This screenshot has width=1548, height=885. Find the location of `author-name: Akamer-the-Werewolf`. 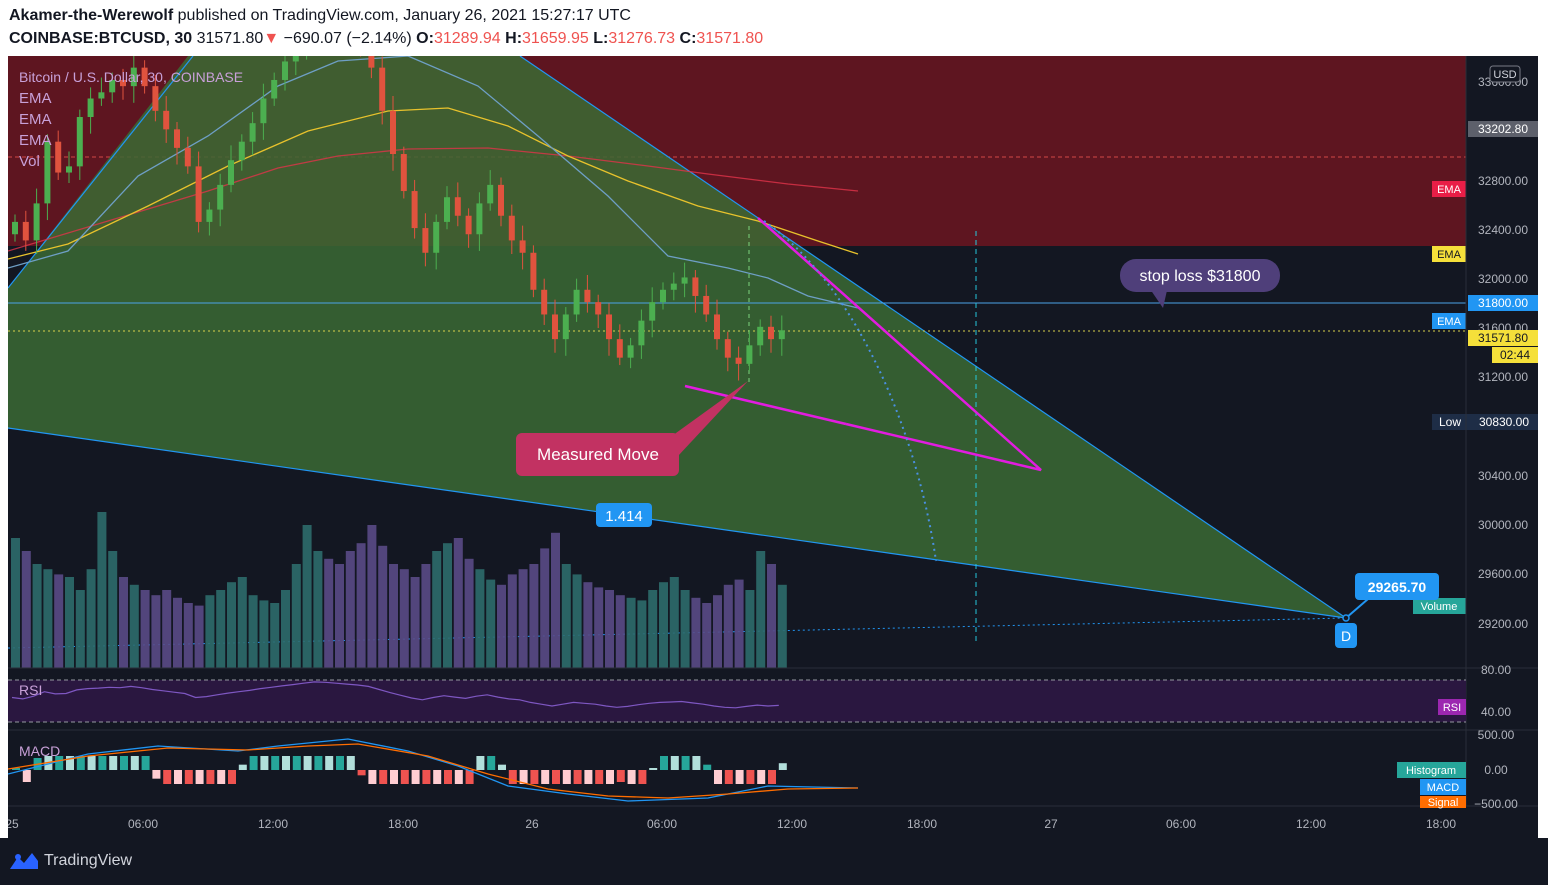

author-name: Akamer-the-Werewolf is located at coordinates (91, 15).